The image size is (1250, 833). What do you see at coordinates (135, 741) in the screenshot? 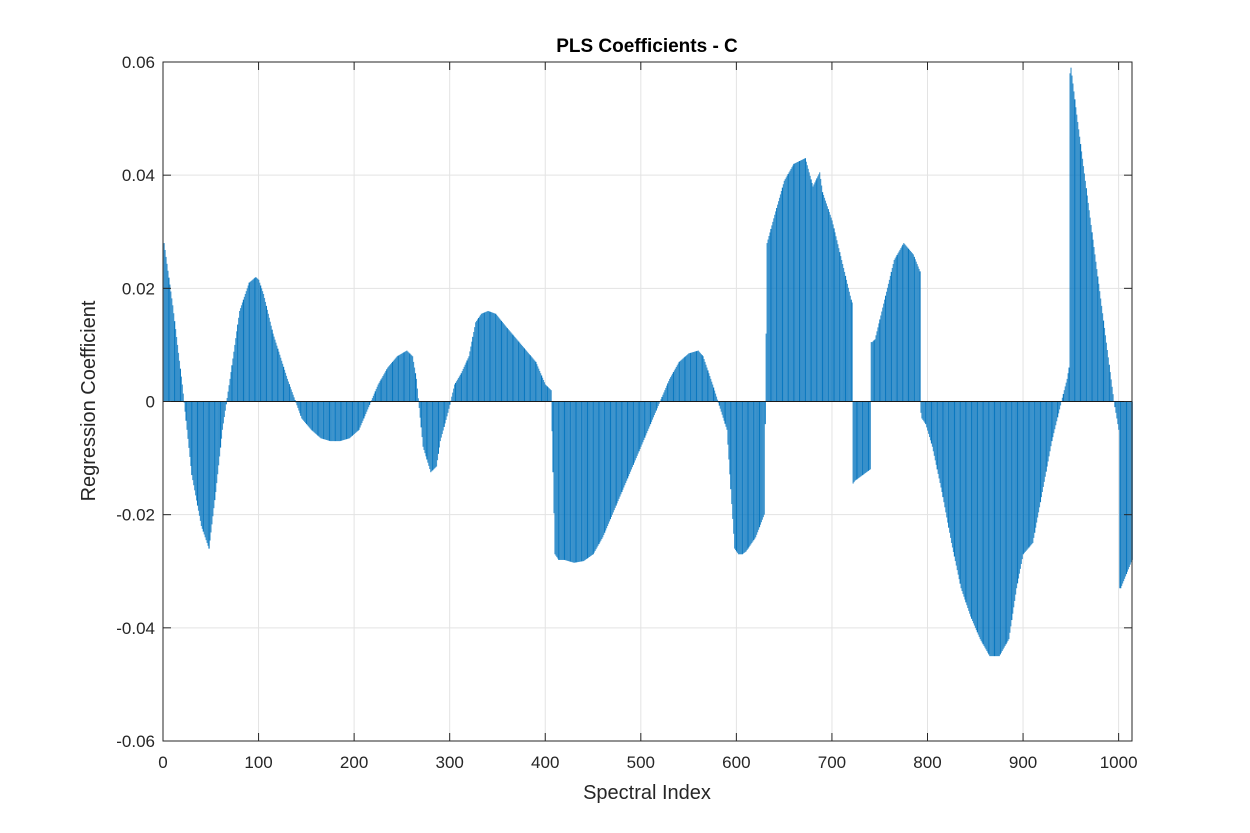
I see `y-tick-label: -0.06` at bounding box center [135, 741].